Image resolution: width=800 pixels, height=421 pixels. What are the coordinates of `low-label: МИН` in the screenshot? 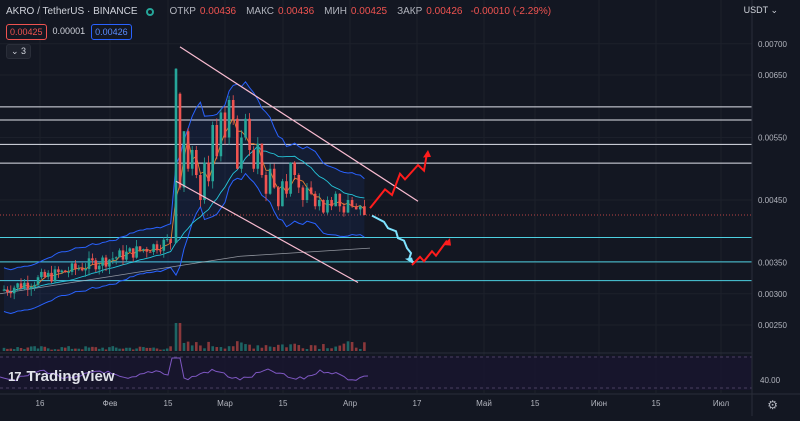 It's located at (335, 11).